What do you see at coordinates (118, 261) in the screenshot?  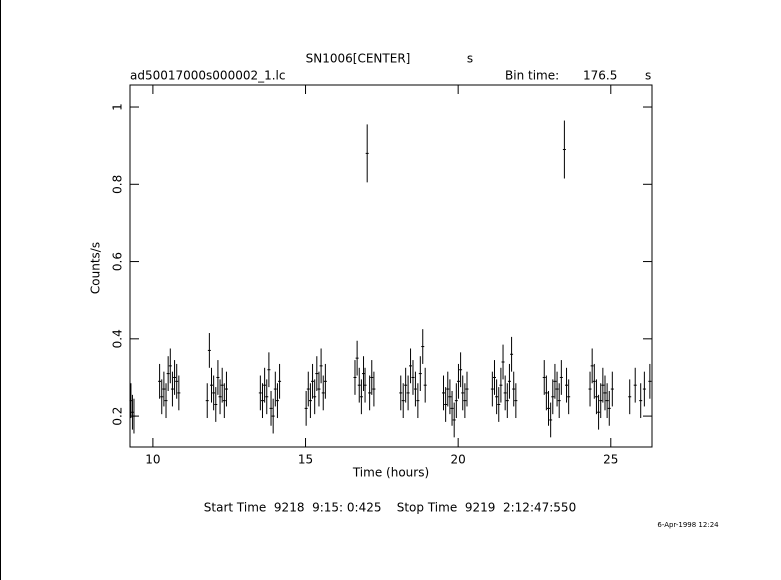 I see `y-tick-label: 0.6` at bounding box center [118, 261].